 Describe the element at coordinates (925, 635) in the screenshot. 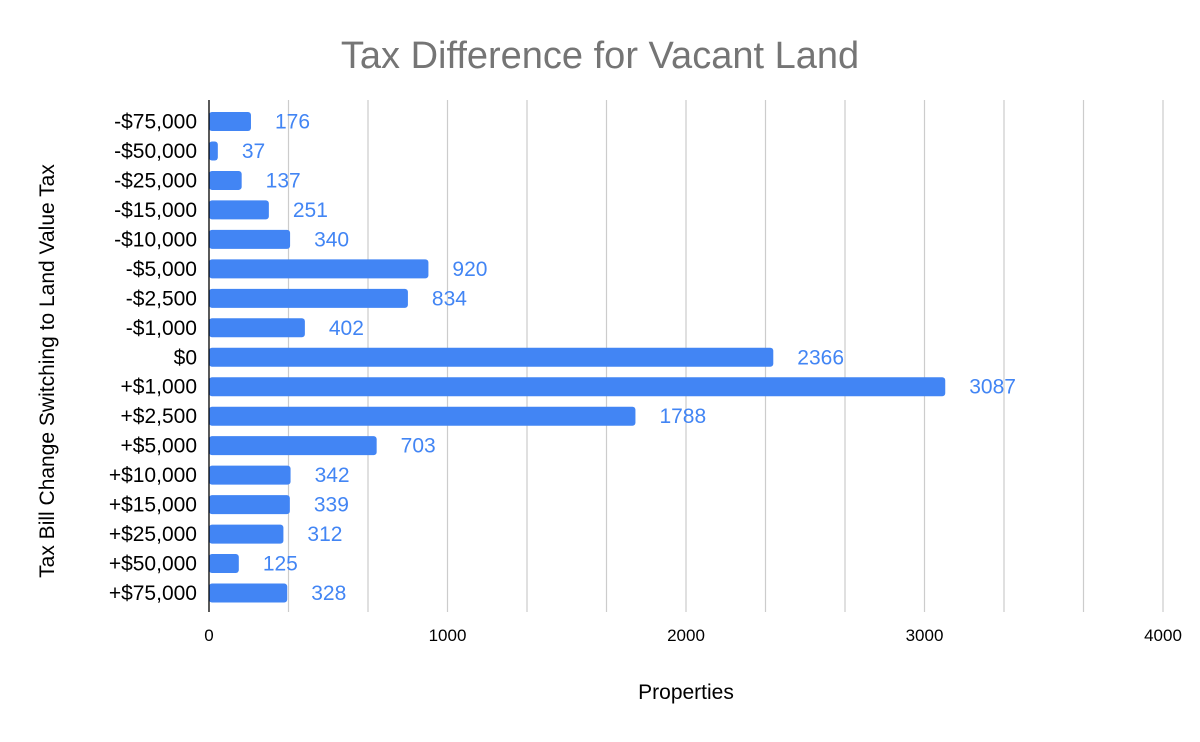

I see `x-tick-label: 3000` at that location.